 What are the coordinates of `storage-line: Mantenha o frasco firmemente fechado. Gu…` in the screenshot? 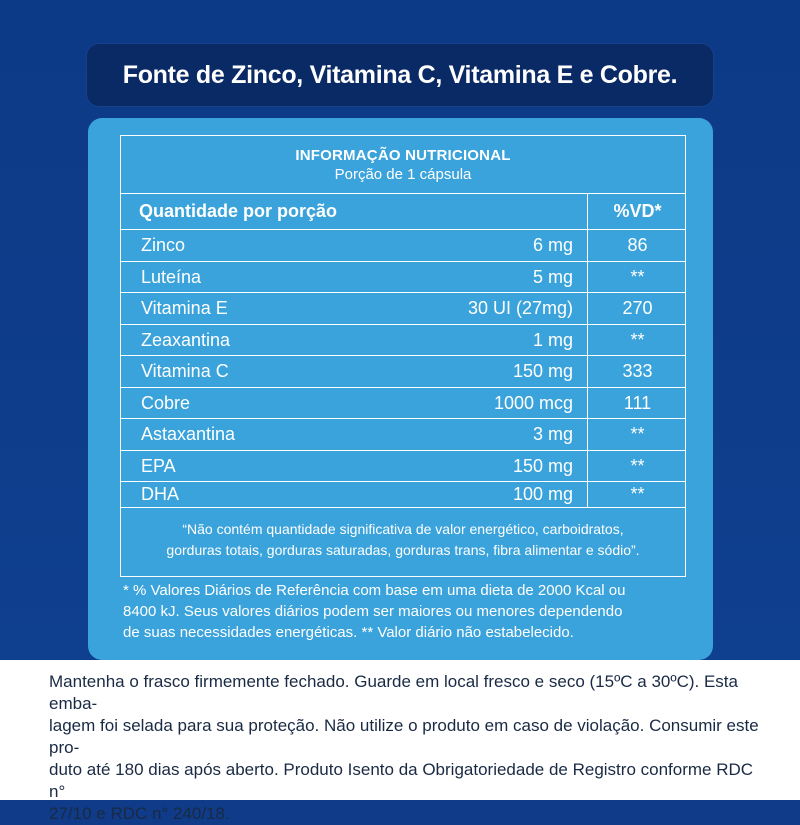 It's located at (393, 692).